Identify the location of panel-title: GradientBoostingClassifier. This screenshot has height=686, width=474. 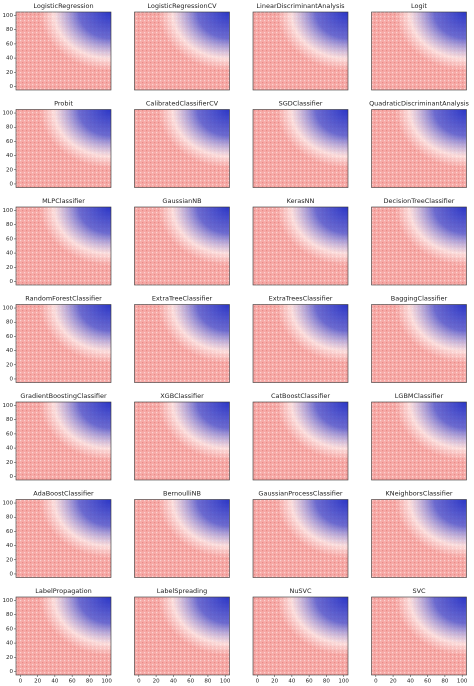
(63, 396).